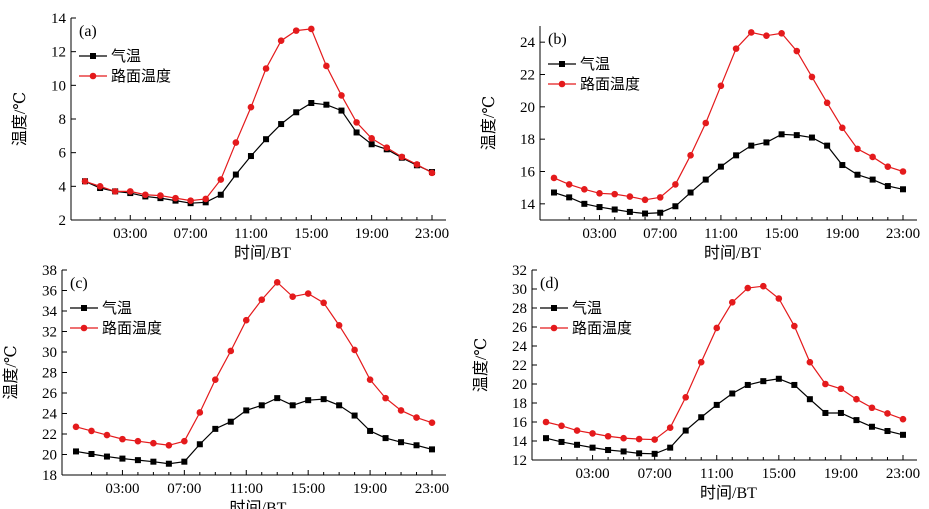 Image resolution: width=929 pixels, height=509 pixels. Describe the element at coordinates (58, 86) in the screenshot. I see `y-tick-label: 10` at that location.